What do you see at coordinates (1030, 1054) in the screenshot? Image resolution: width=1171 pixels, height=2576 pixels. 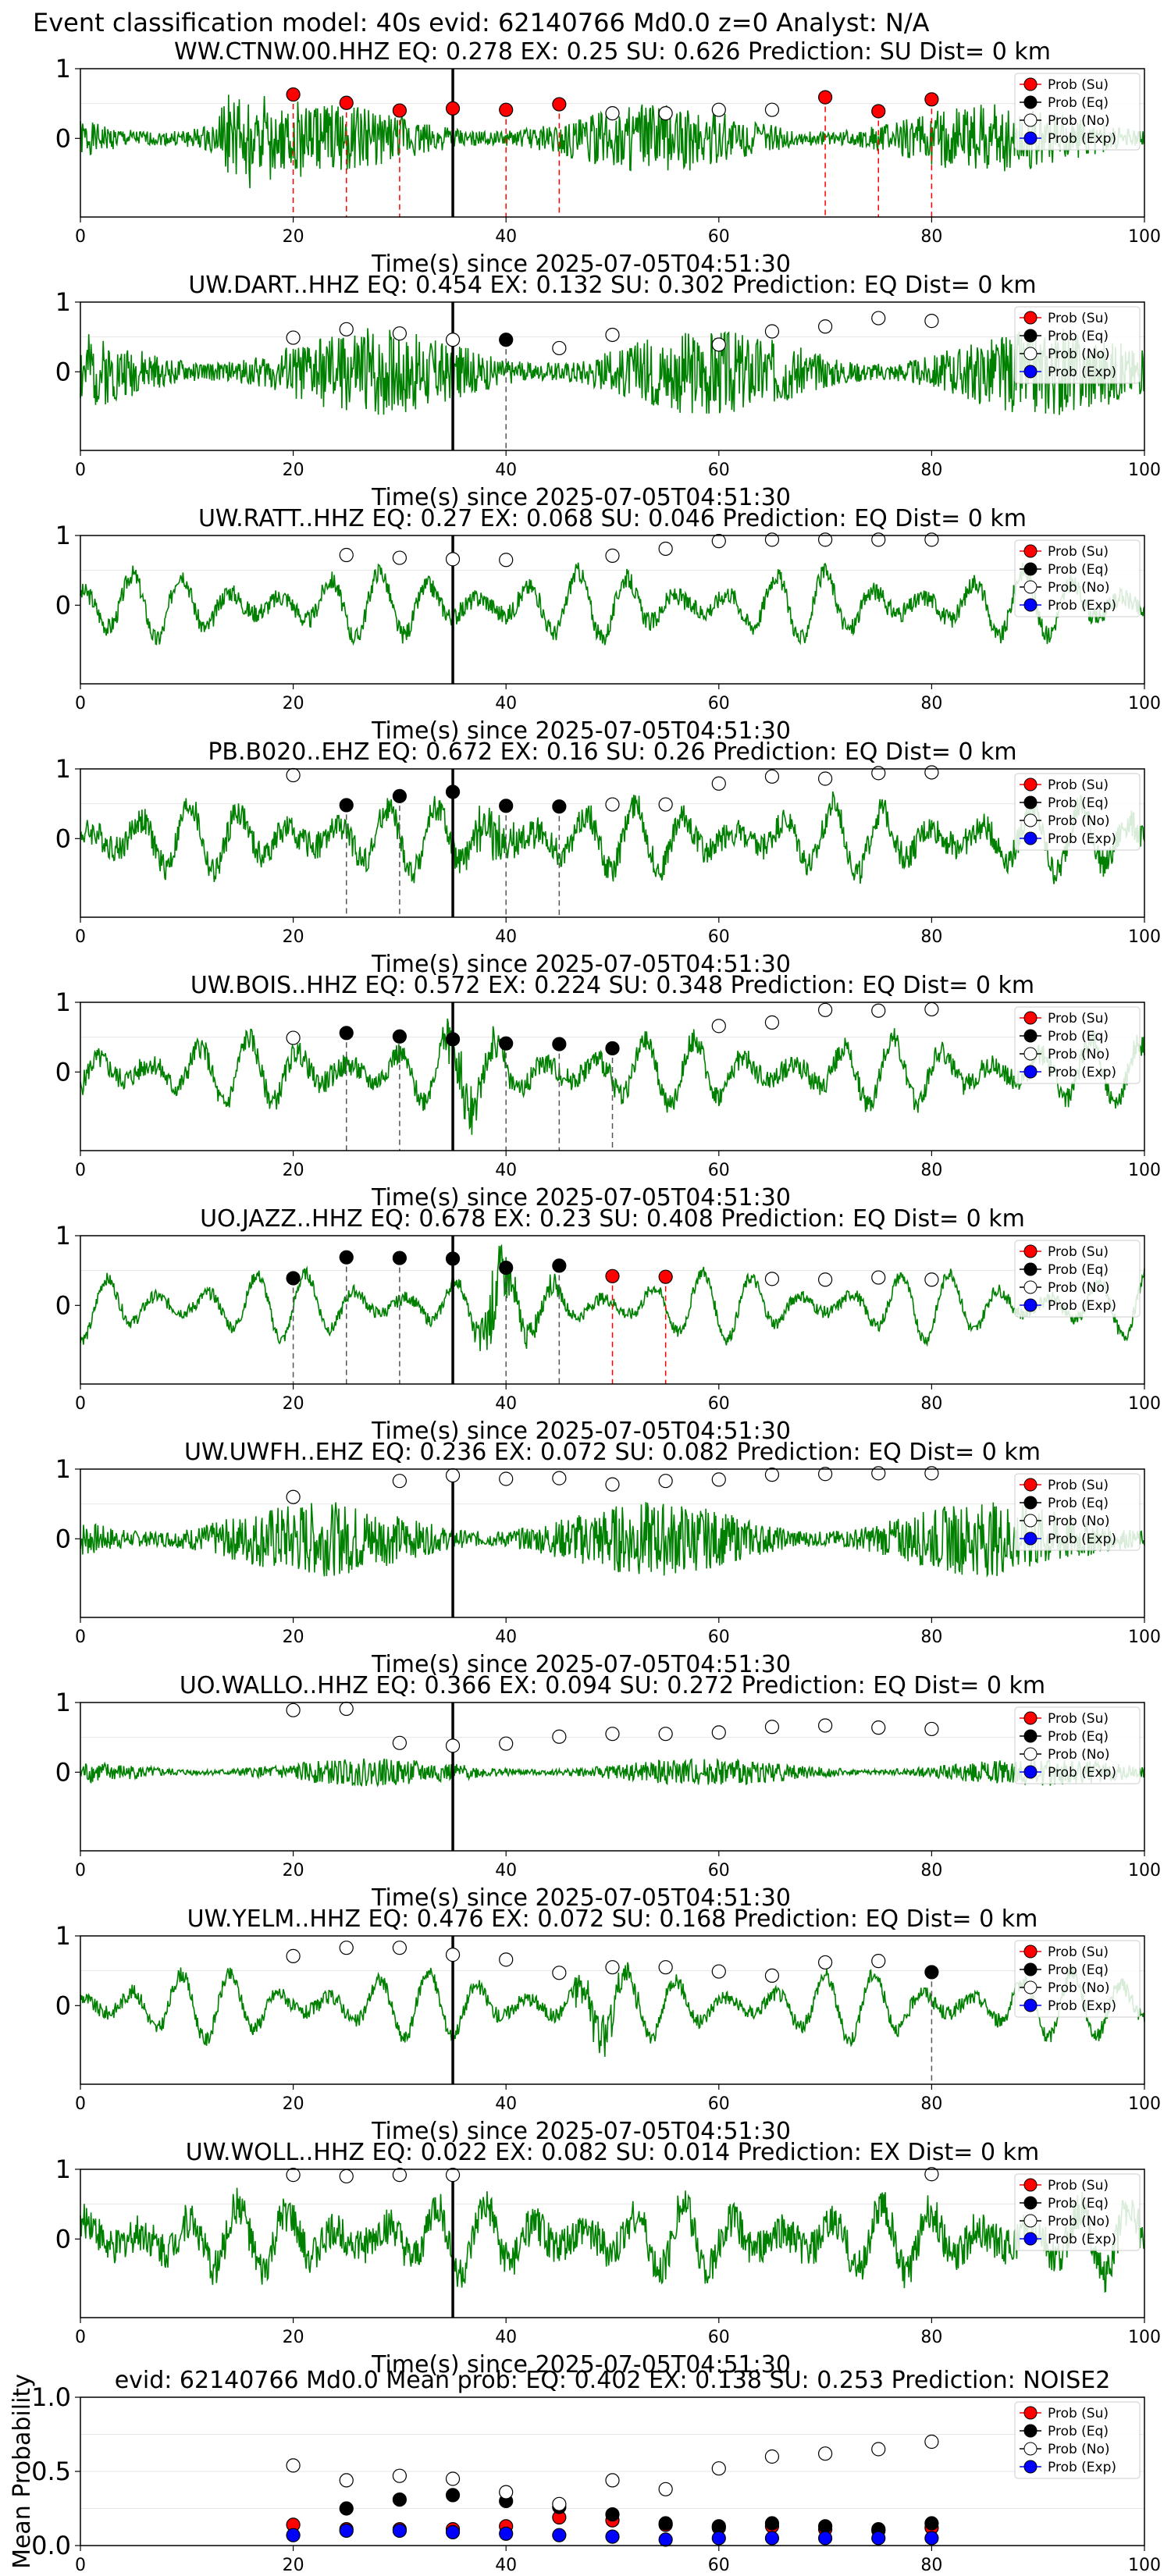 I see `legend-marker-no` at bounding box center [1030, 1054].